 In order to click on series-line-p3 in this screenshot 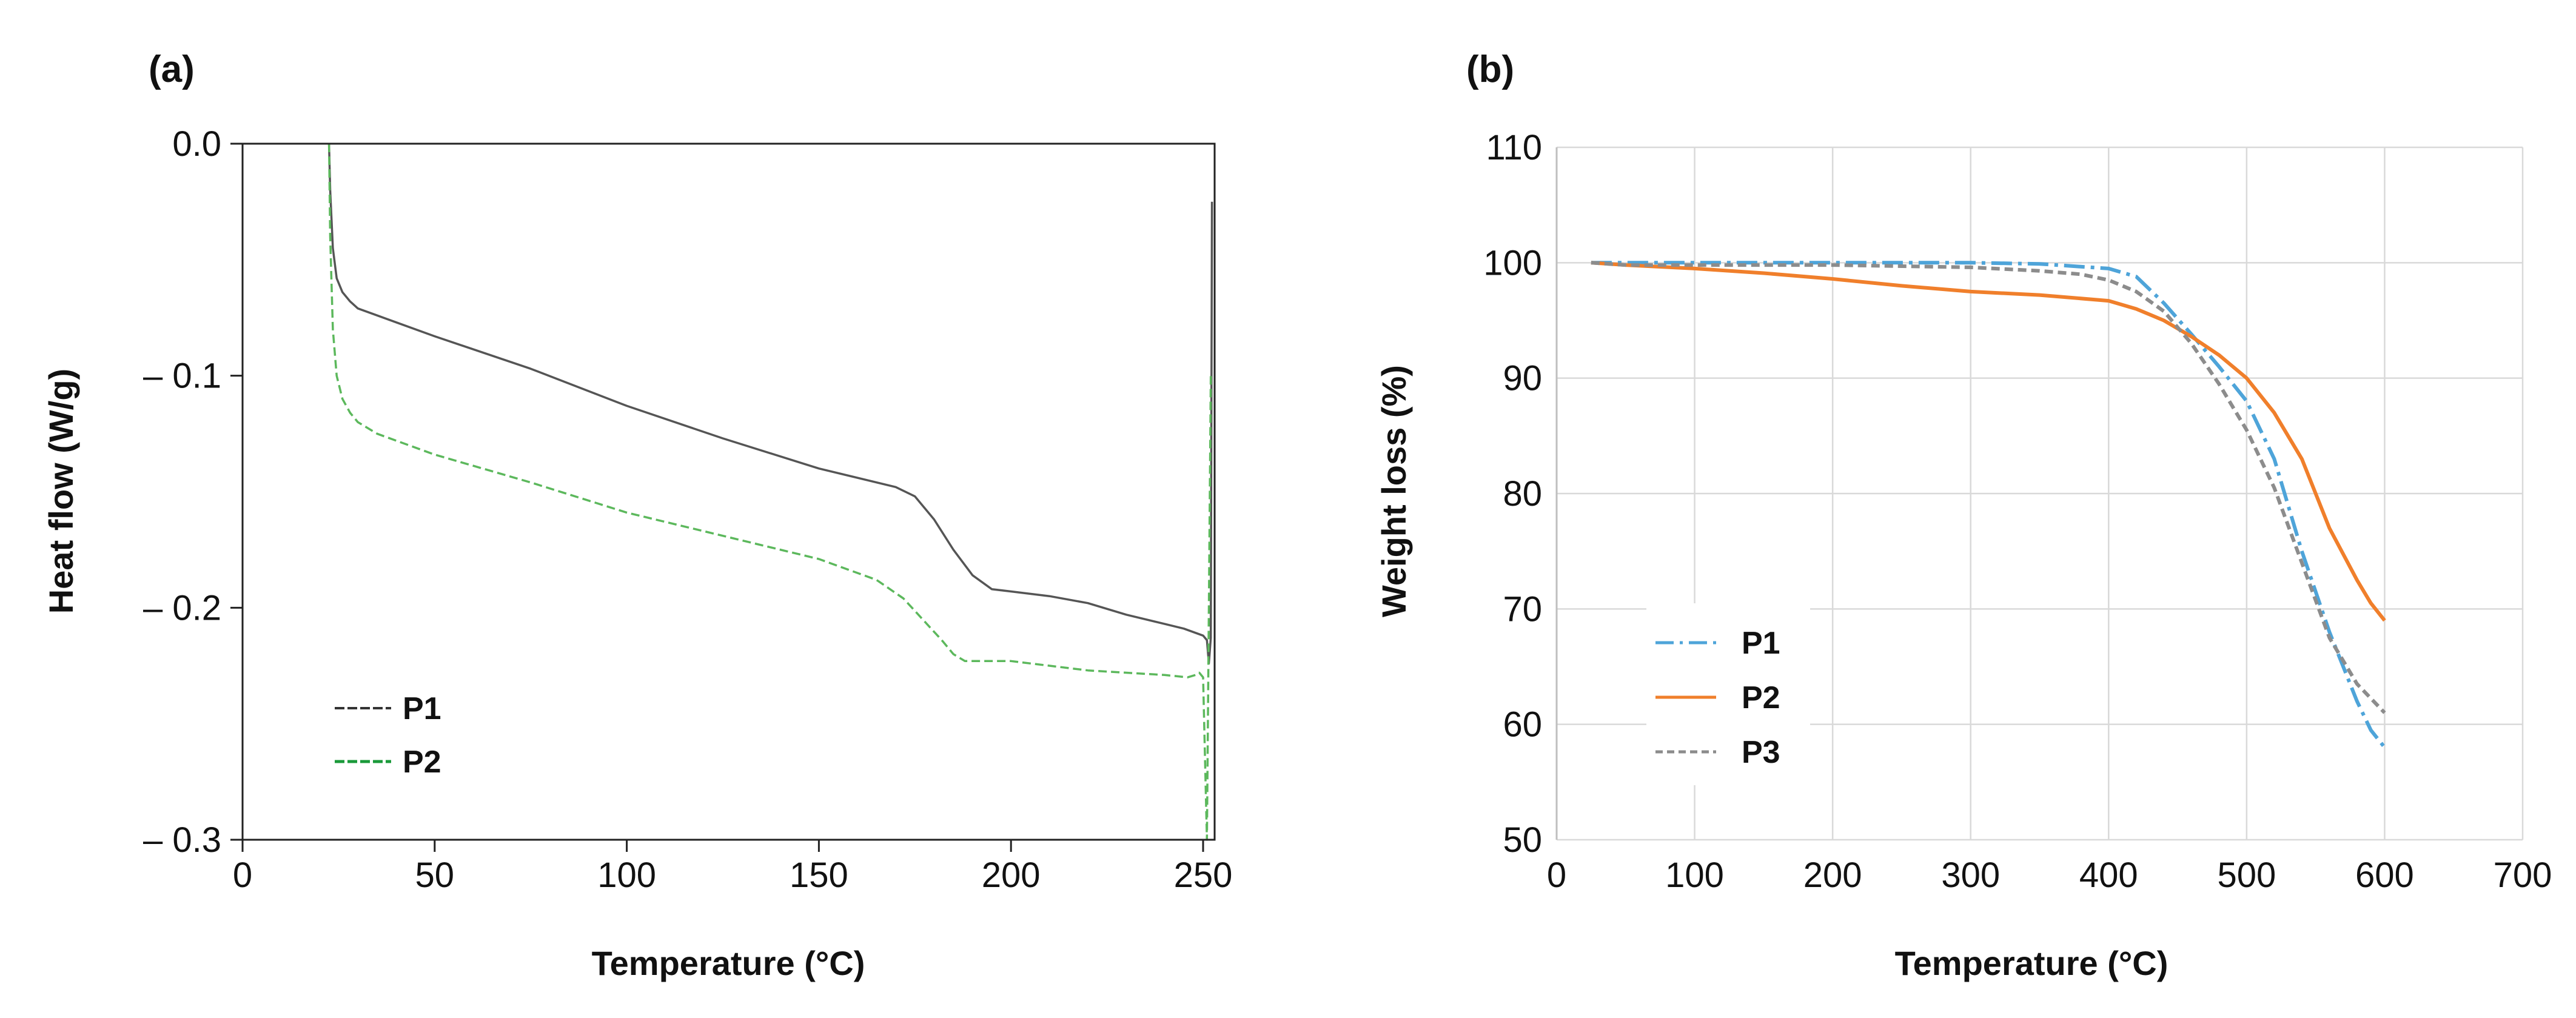, I will do `click(1988, 487)`.